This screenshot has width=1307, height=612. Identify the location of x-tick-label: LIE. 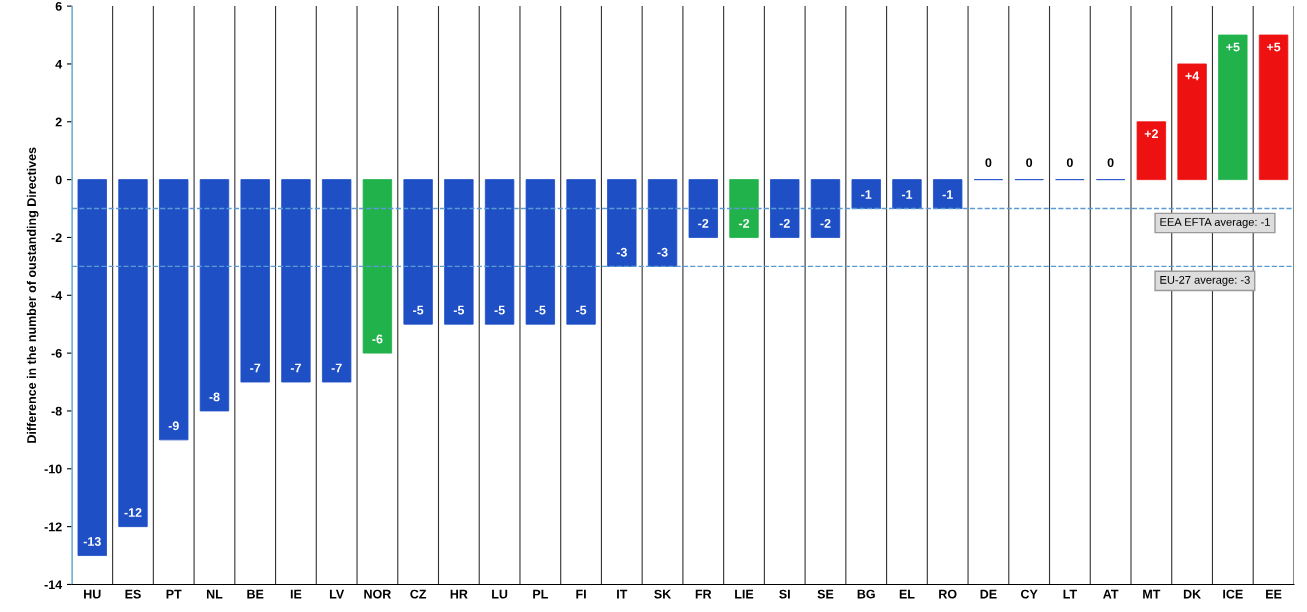
(744, 594).